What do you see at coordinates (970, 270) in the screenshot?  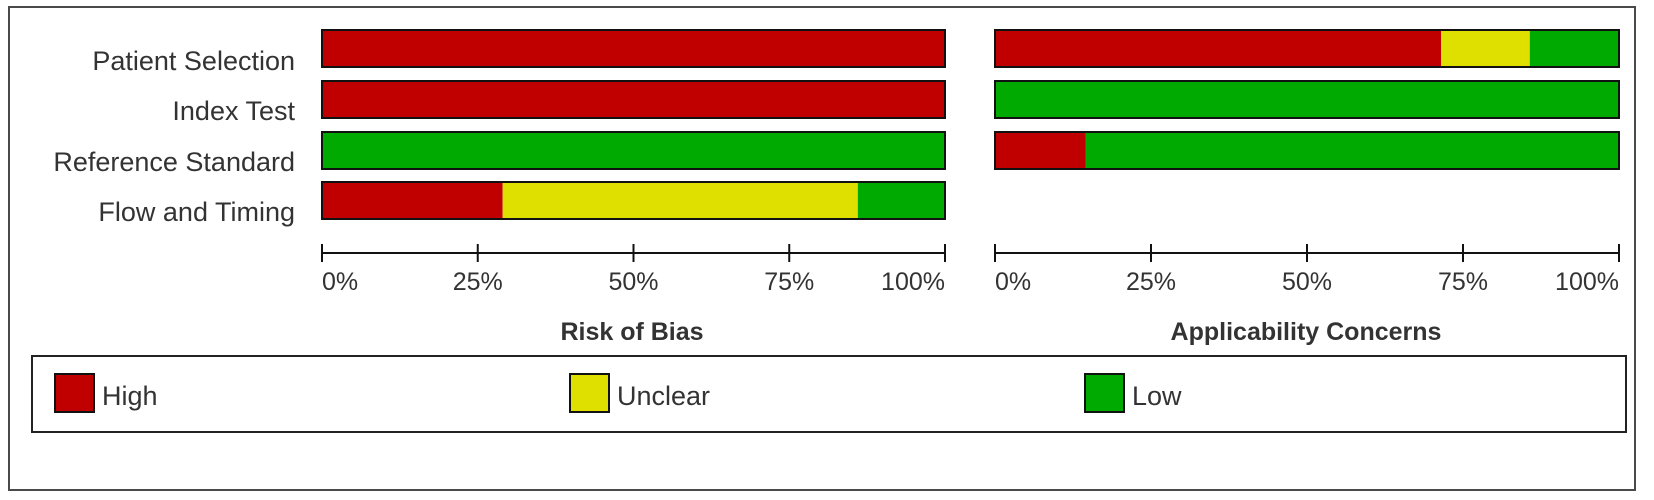 I see `axes-layer: 0% 25% 50% 75% 100% 0% 25% 50% 75% 100%` at bounding box center [970, 270].